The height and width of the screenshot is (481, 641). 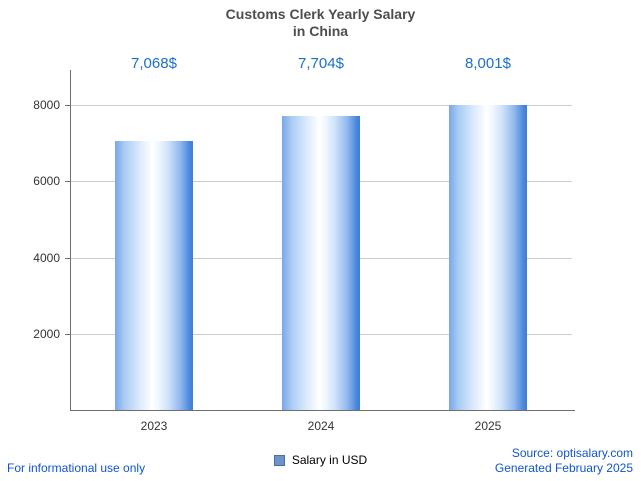 What do you see at coordinates (320, 31) in the screenshot?
I see `chart-title-line2: in China` at bounding box center [320, 31].